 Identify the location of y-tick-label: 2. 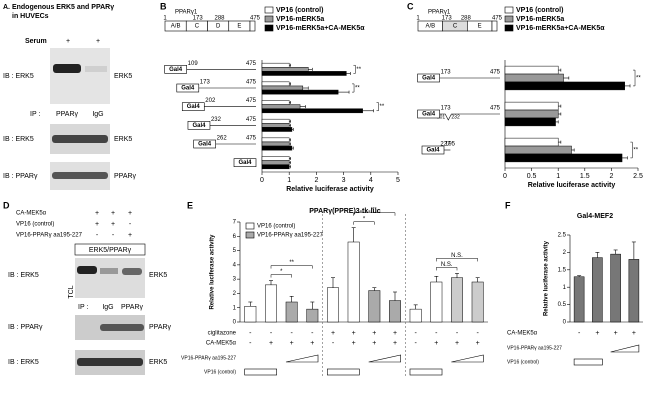
(235, 294).